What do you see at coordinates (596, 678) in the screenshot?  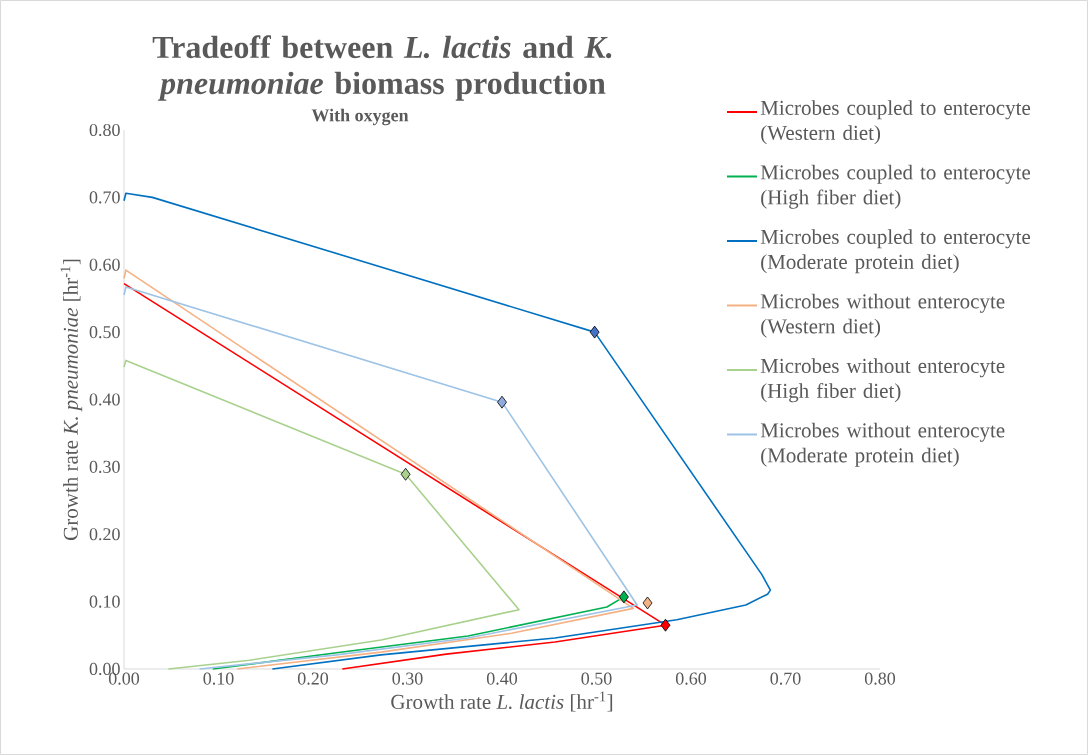 I see `x-tick-label: 0.50` at bounding box center [596, 678].